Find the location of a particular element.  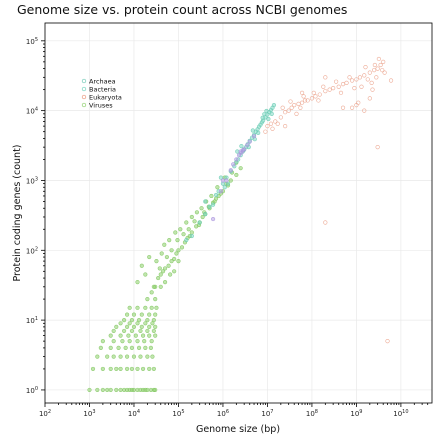

y-tick-label: 103 is located at coordinates (32, 180).